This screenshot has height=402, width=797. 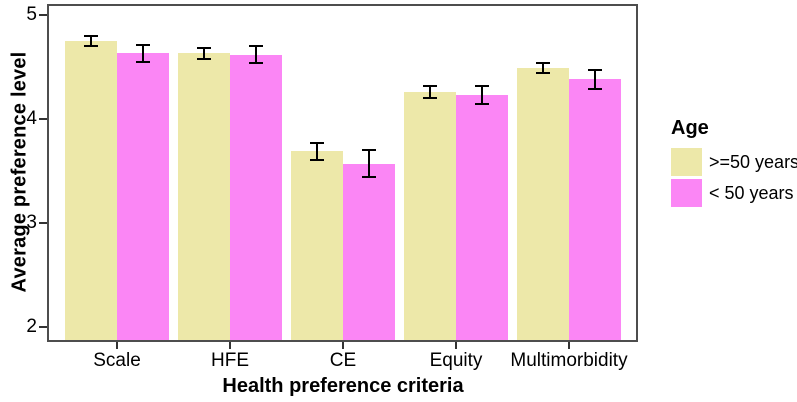 What do you see at coordinates (595, 209) in the screenshot?
I see `bar-multimorbidity-lt50` at bounding box center [595, 209].